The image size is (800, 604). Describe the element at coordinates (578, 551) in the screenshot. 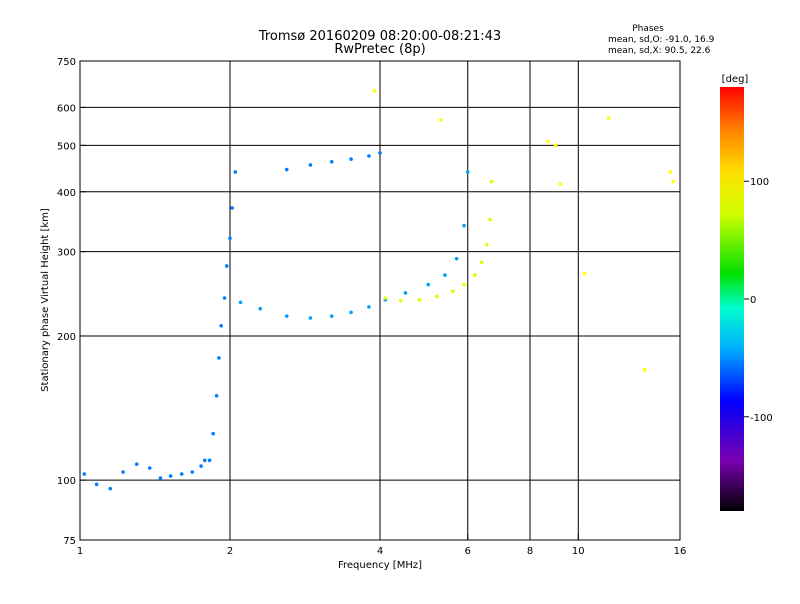

I see `x-tick-label: 10` at that location.